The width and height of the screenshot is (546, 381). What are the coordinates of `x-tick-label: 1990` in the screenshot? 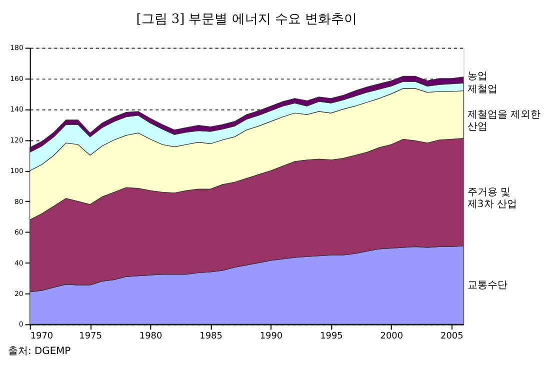 It's located at (271, 337).